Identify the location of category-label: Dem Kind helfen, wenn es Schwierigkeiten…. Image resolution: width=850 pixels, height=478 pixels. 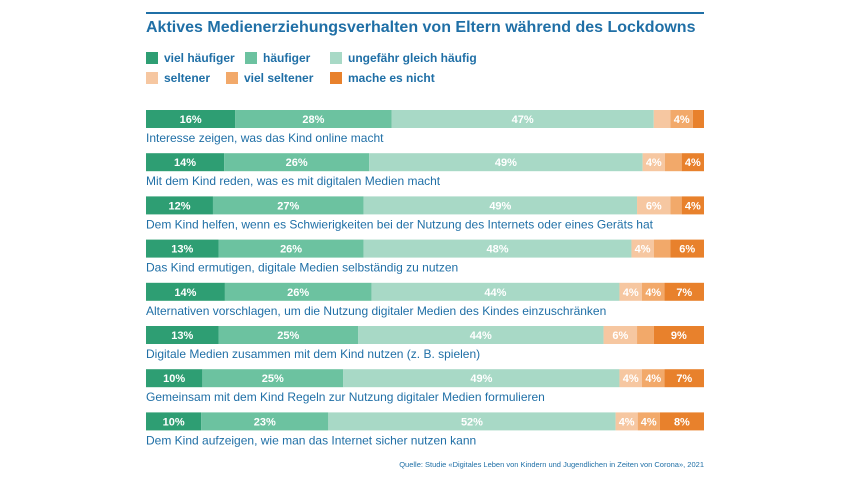
(400, 224).